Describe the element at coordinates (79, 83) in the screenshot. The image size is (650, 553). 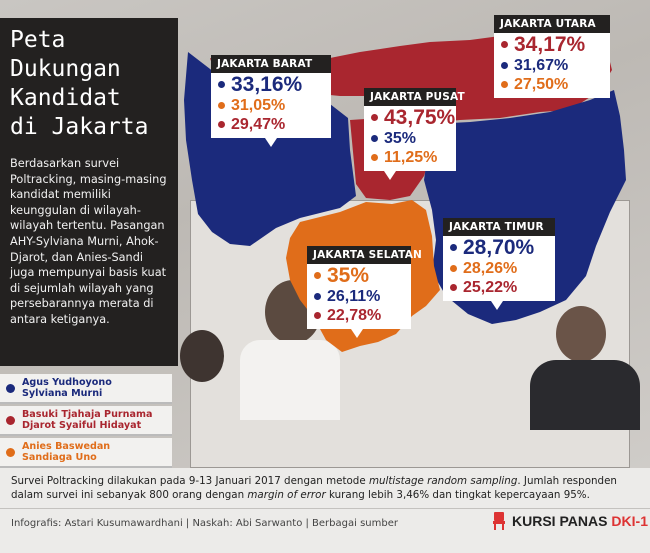
I see `page-title: Peta Dukungan Kandidat di Jakarta` at that location.